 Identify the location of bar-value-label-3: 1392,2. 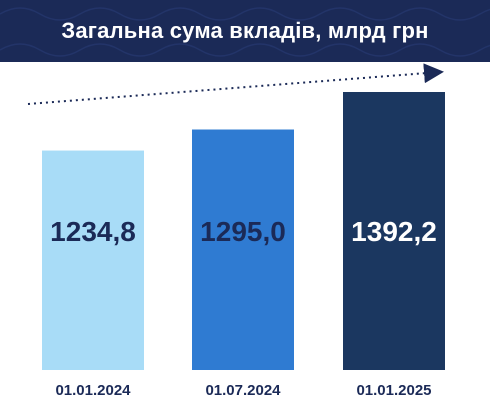
(394, 231).